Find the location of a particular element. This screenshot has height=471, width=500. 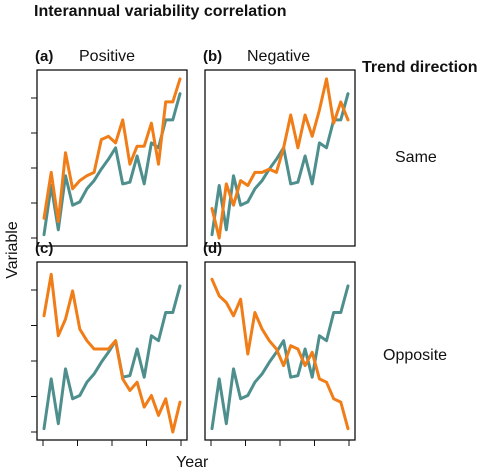

panel-tag: (a) is located at coordinates (44, 56).